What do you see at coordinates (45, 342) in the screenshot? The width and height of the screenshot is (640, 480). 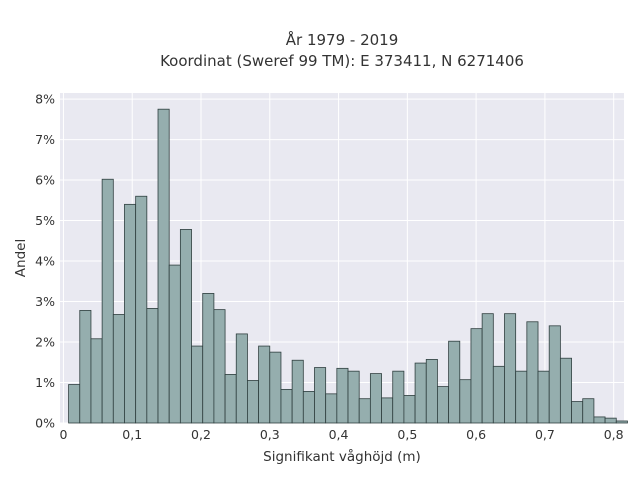 I see `y-tick-label: 2%` at bounding box center [45, 342].